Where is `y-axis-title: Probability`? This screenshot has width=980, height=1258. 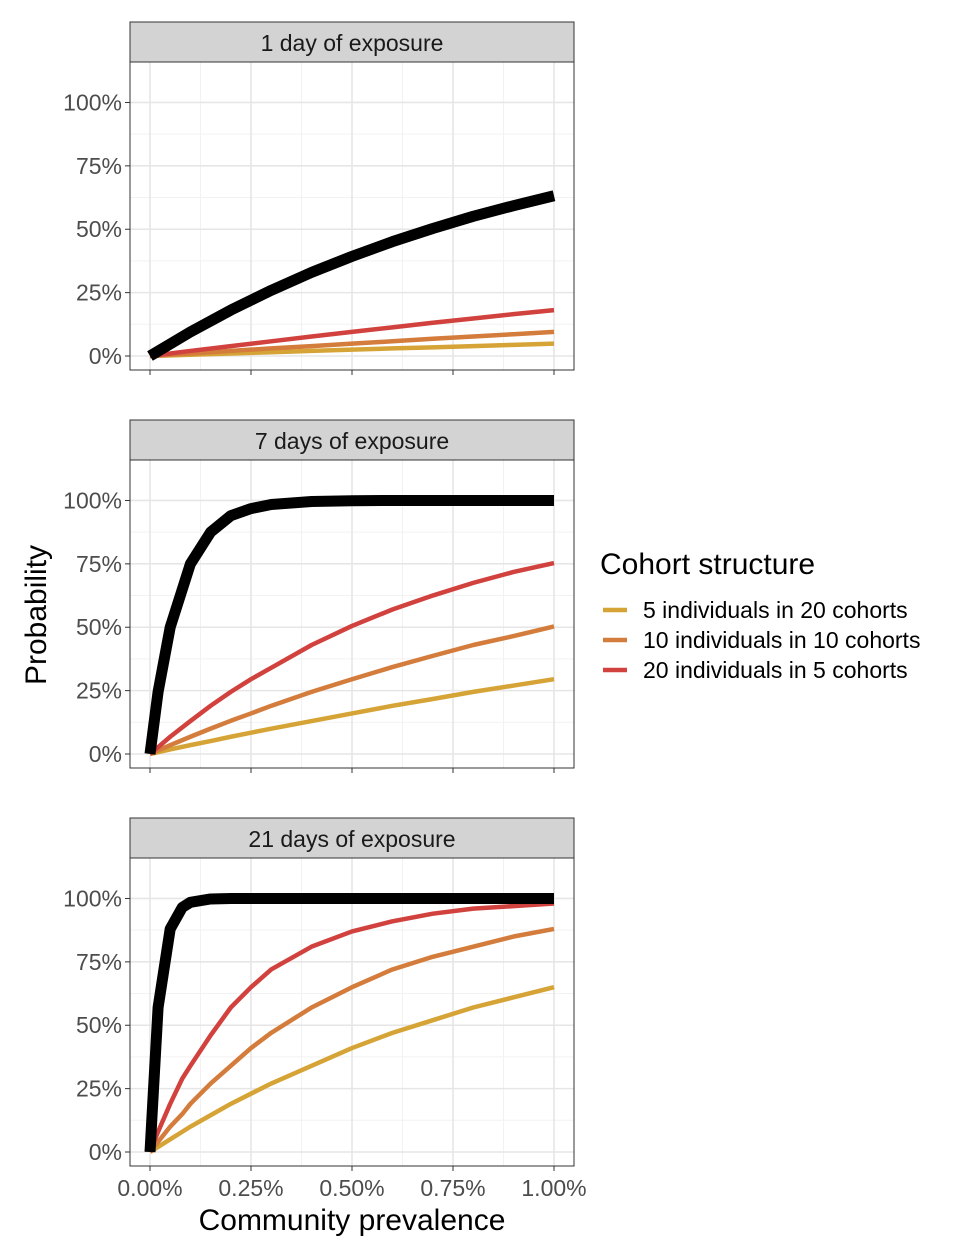
y-axis-title: Probability is located at coordinates (36, 615).